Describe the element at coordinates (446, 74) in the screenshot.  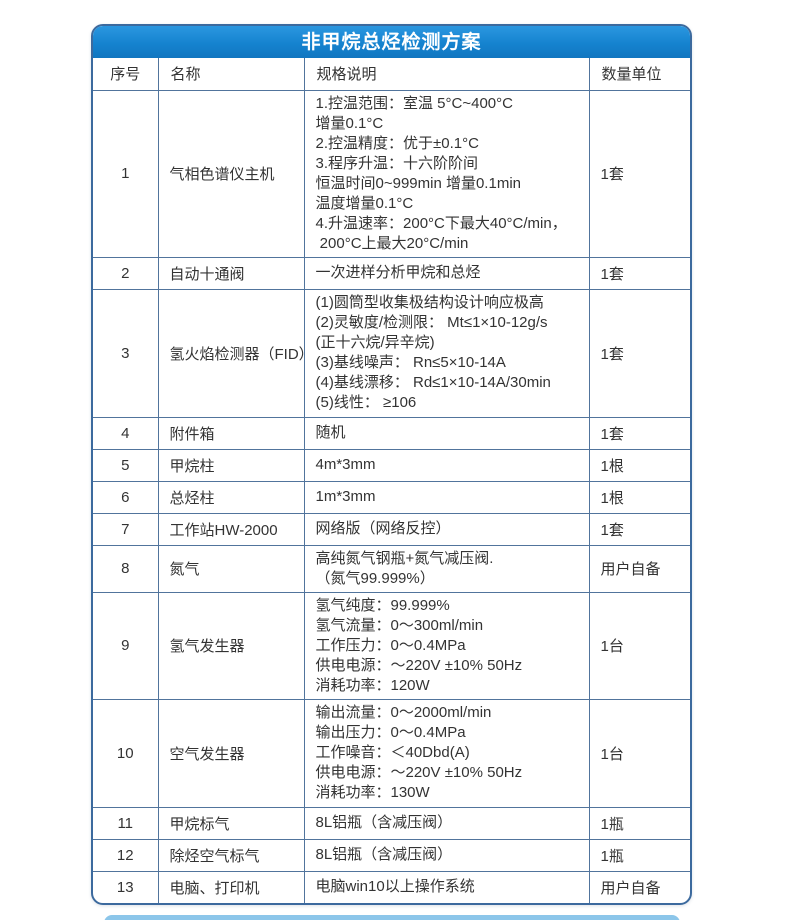
I see `header-spec: 规格说明` at that location.